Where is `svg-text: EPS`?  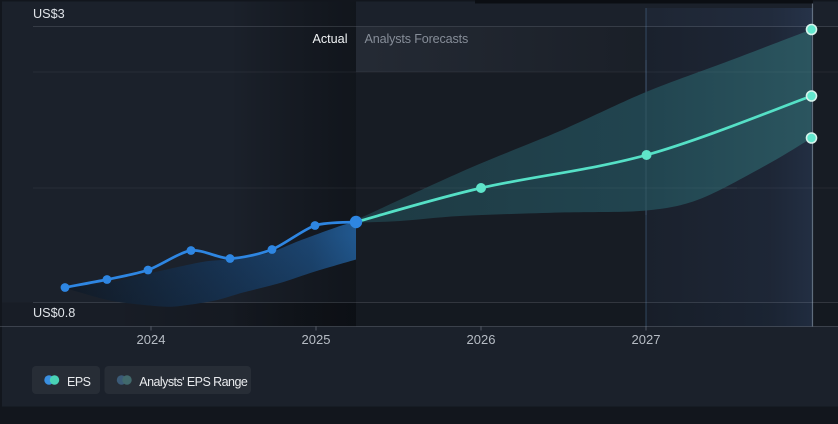
svg-text: EPS is located at coordinates (79, 382).